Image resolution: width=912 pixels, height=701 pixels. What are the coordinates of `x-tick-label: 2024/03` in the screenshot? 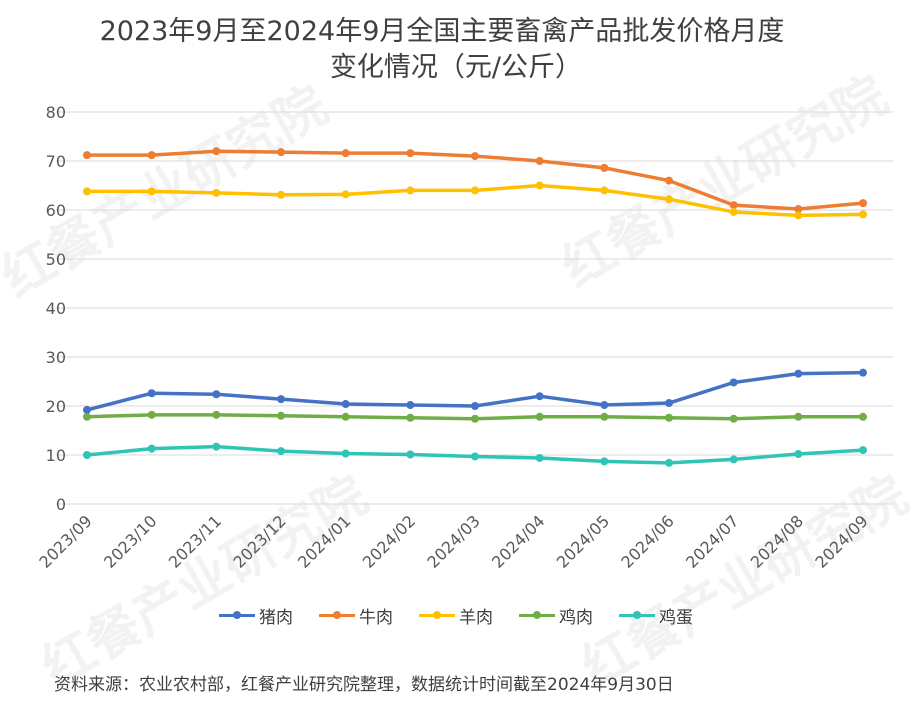 It's located at (453, 541).